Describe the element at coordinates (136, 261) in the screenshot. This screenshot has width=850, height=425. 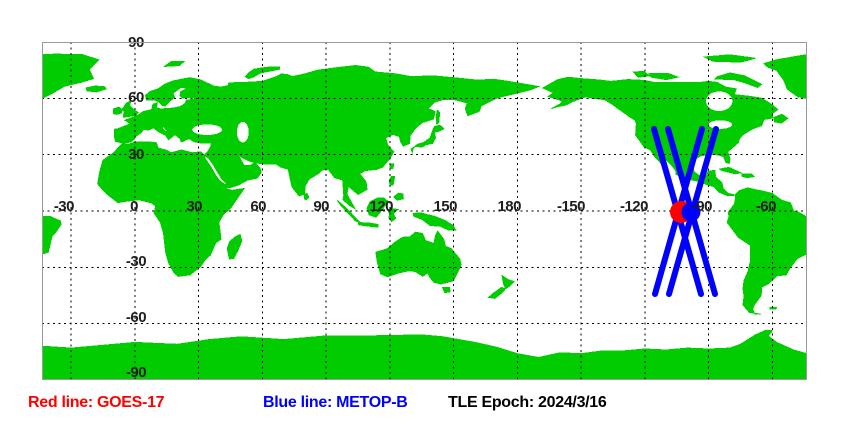
I see `lat-label--30: -30` at that location.